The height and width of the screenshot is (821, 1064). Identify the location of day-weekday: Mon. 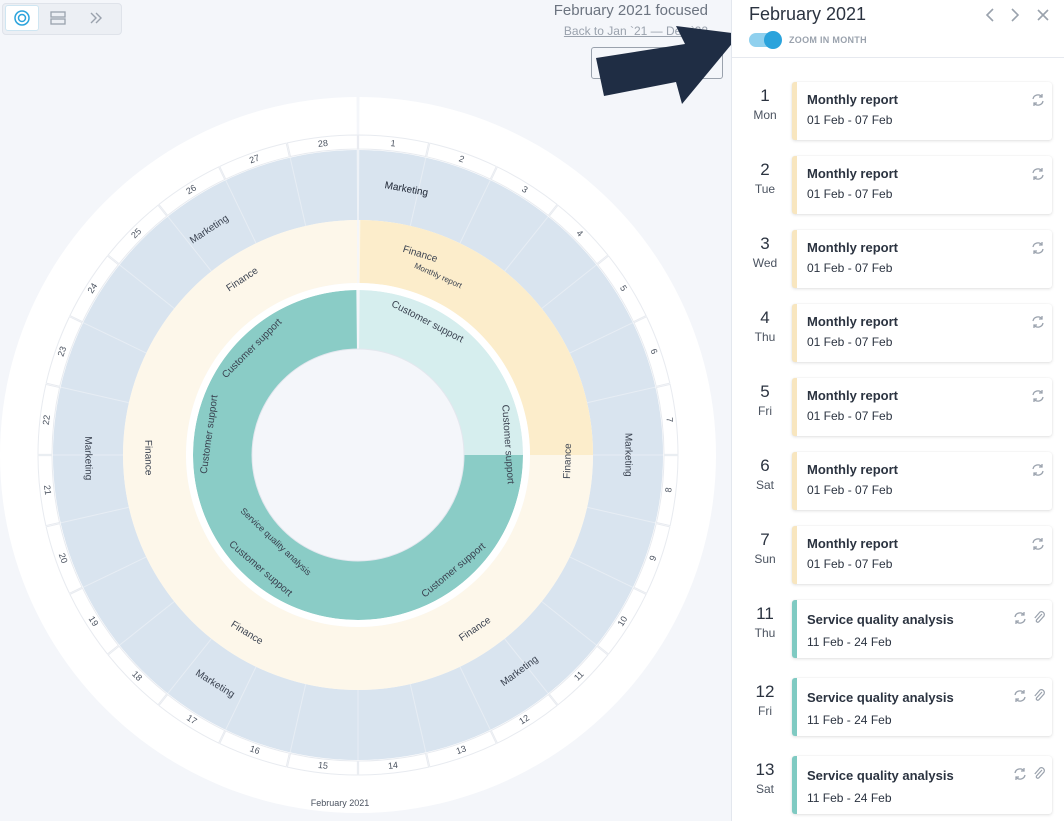
(765, 115).